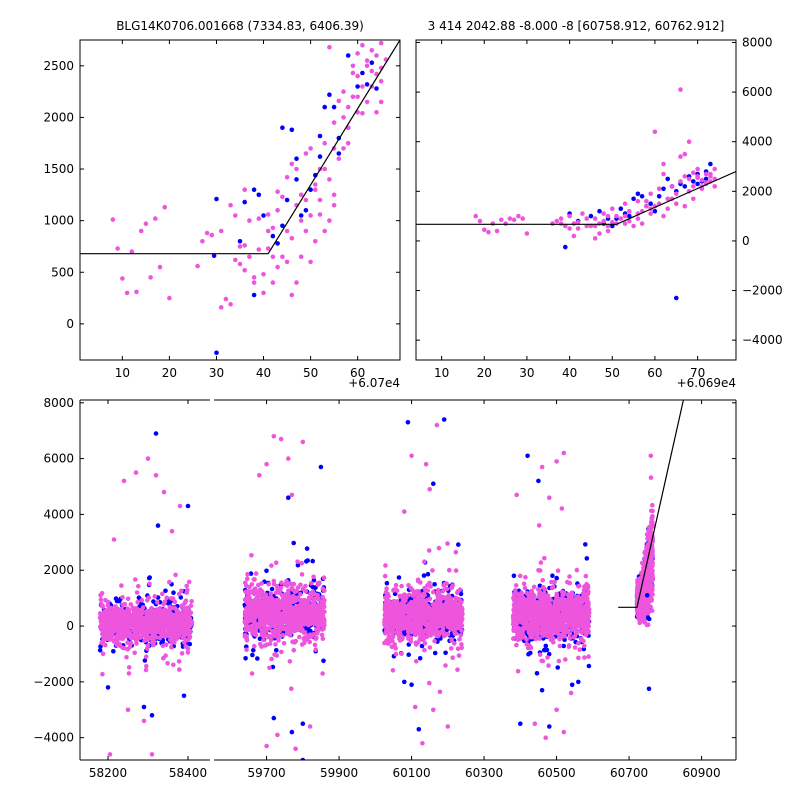 This screenshot has height=800, width=800. Describe the element at coordinates (62, 272) in the screenshot. I see `panel-top-left-y-tick-label: 500` at that location.